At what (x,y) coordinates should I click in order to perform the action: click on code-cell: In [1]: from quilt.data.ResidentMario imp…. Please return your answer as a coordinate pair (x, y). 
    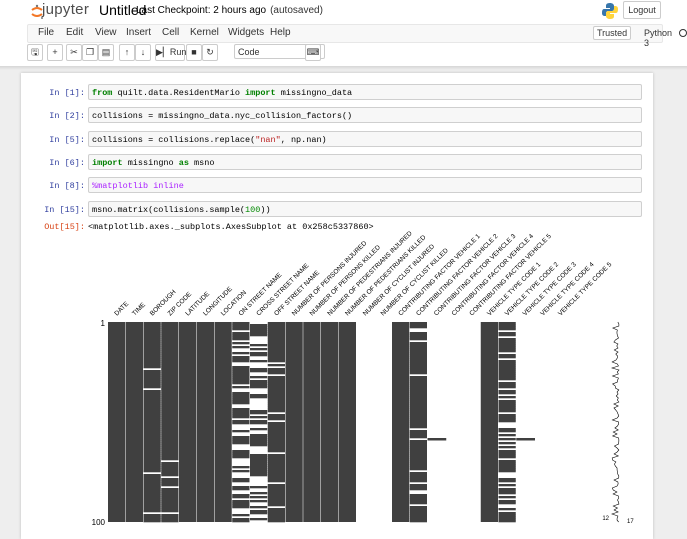
    Looking at the image, I should click on (337, 92).